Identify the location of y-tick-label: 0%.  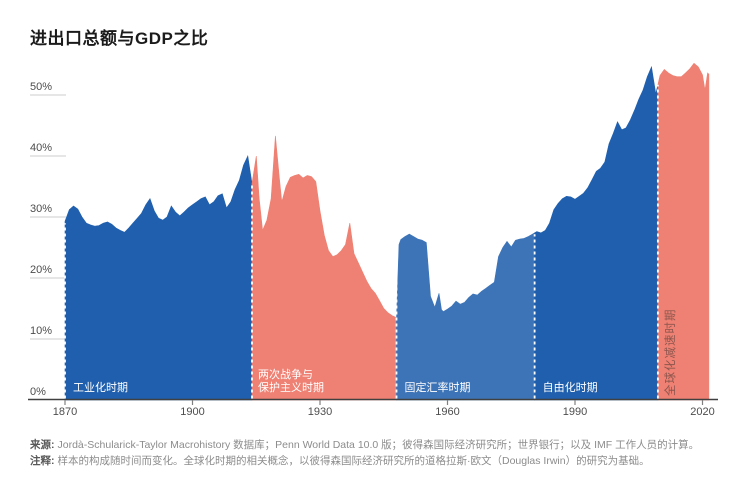
(38, 392).